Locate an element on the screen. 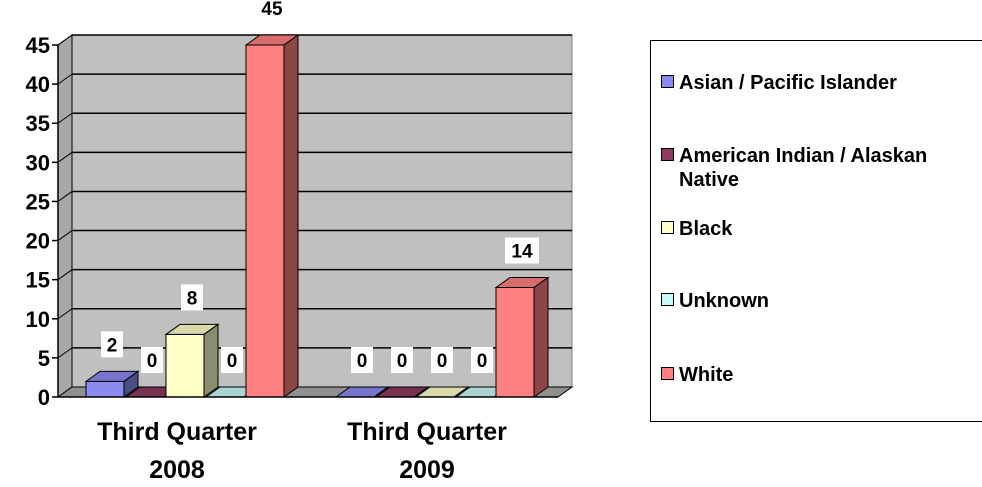 This screenshot has height=487, width=982. data-label: 2 is located at coordinates (112, 344).